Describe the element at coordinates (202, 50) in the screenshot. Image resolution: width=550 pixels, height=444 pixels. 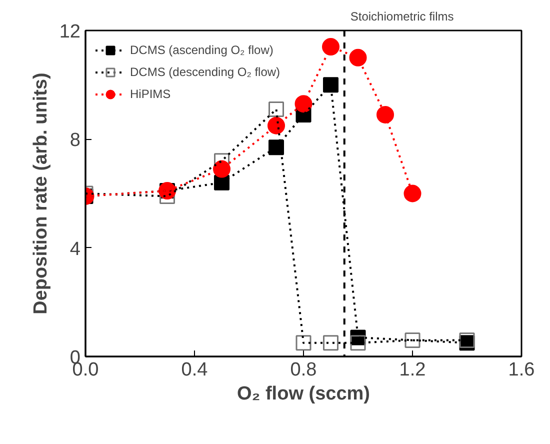
I see `legend-label: DCMS (ascending O₂ flow)` at that location.